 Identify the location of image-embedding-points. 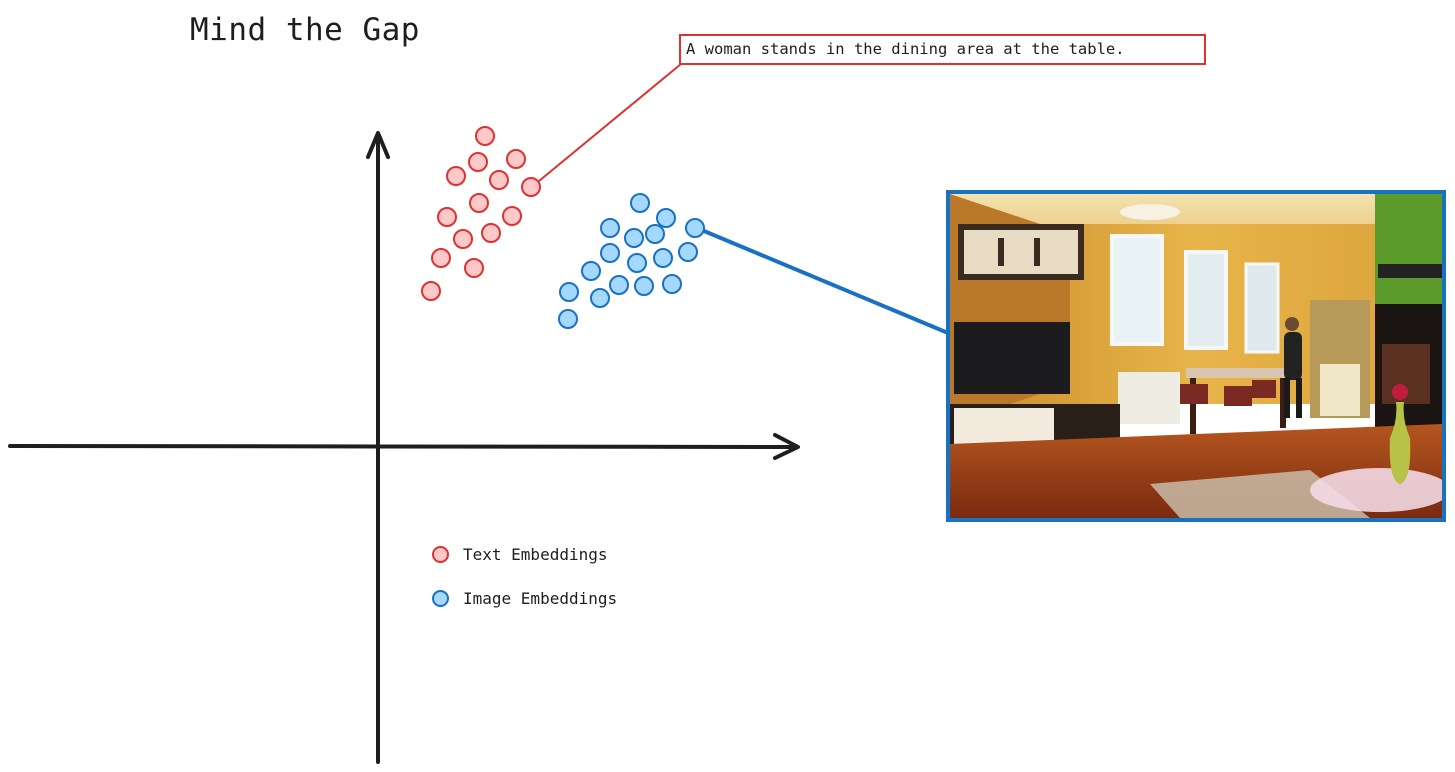
(631, 261).